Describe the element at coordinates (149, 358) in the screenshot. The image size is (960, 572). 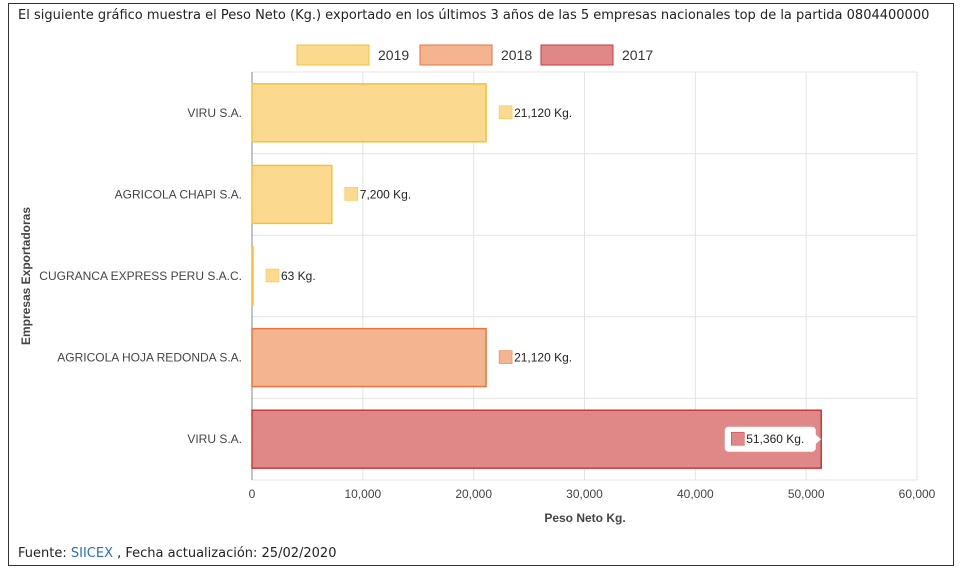
I see `category-label: AGRICOLA HOJA REDONDA S.A.` at that location.